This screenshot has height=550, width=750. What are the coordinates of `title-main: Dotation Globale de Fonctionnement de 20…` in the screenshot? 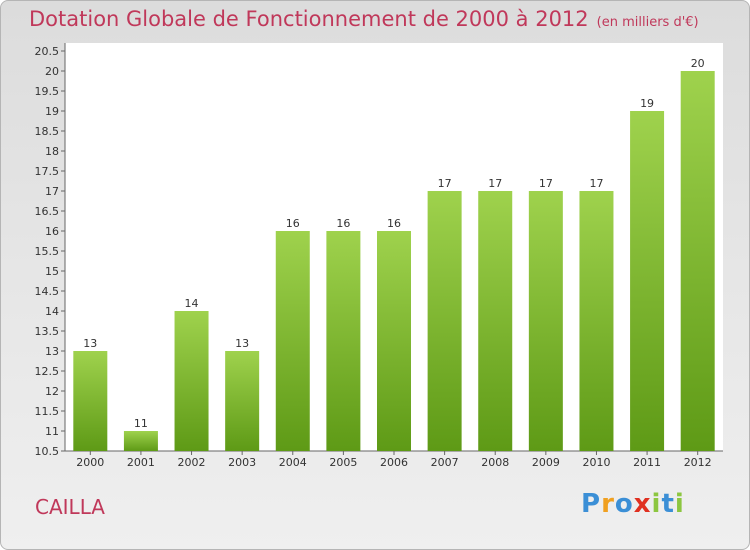 It's located at (309, 19).